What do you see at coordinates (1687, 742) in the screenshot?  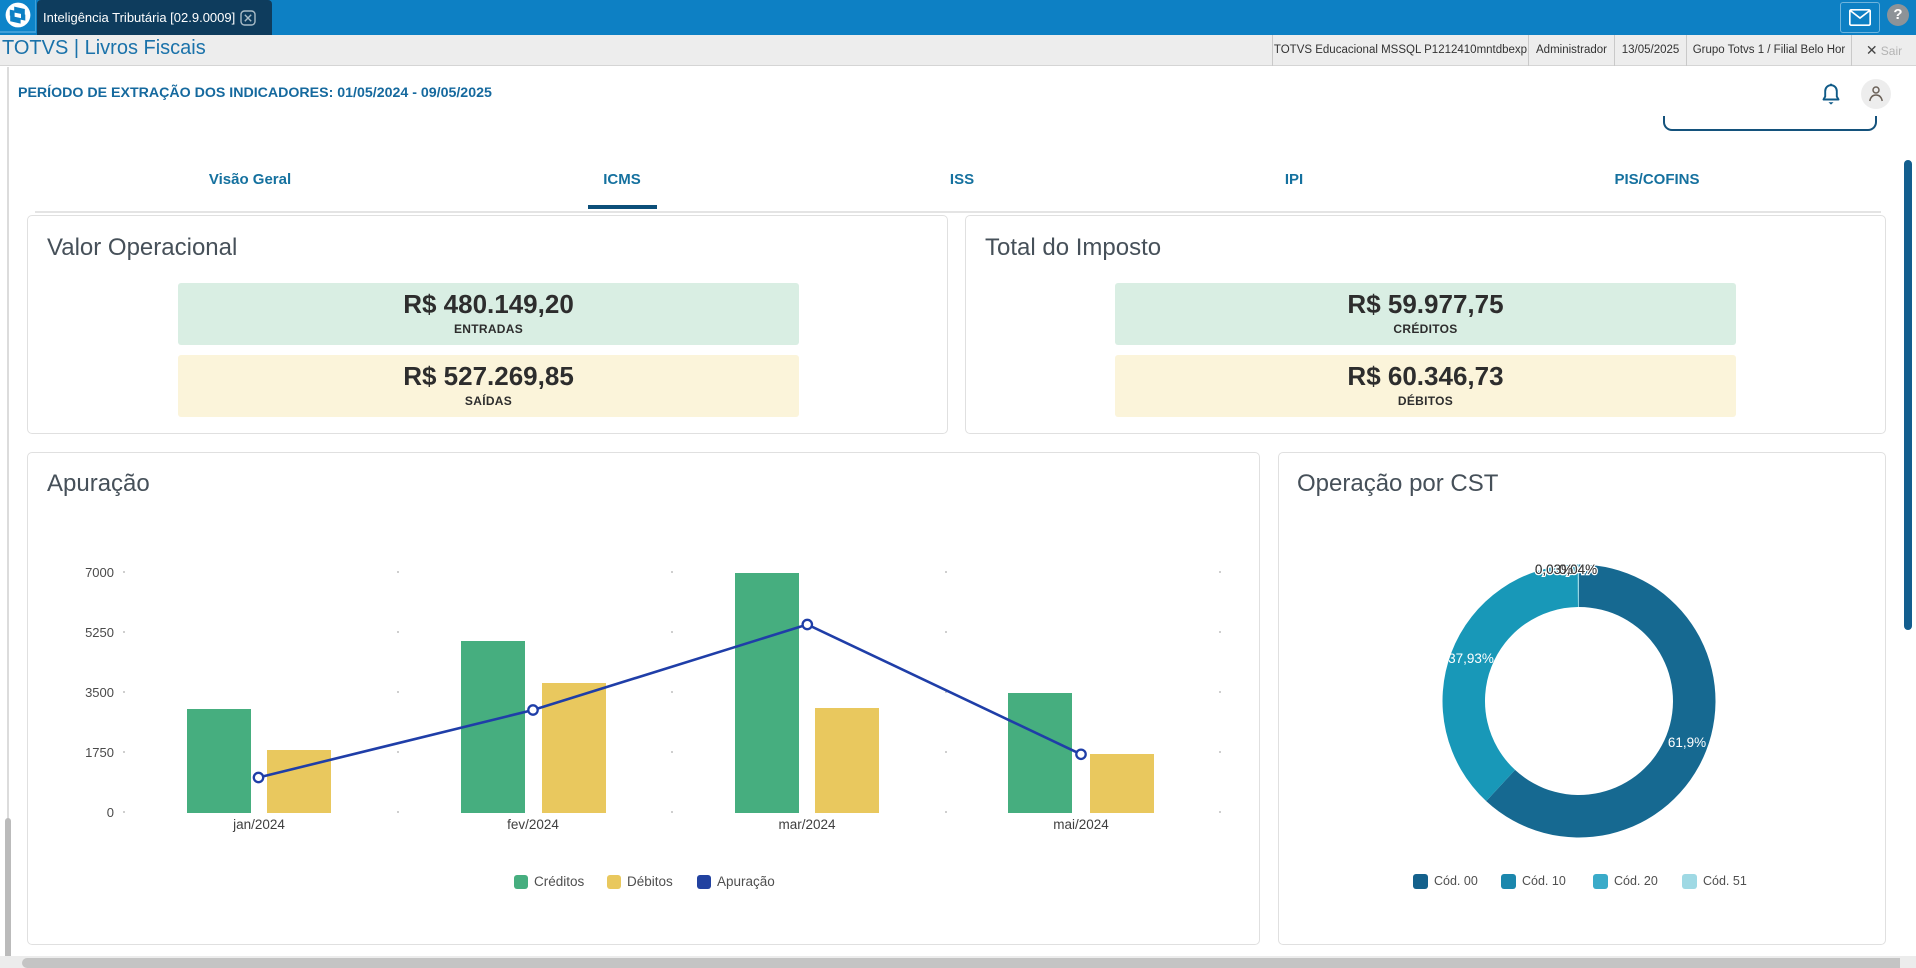 I see `svg-text: 61,9%` at bounding box center [1687, 742].